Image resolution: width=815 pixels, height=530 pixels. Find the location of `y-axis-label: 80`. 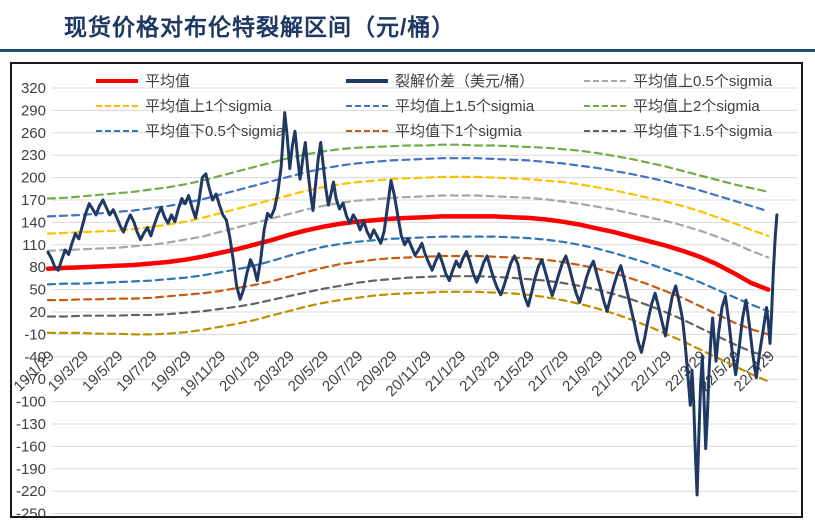

y-axis-label: 80 is located at coordinates (37, 267).